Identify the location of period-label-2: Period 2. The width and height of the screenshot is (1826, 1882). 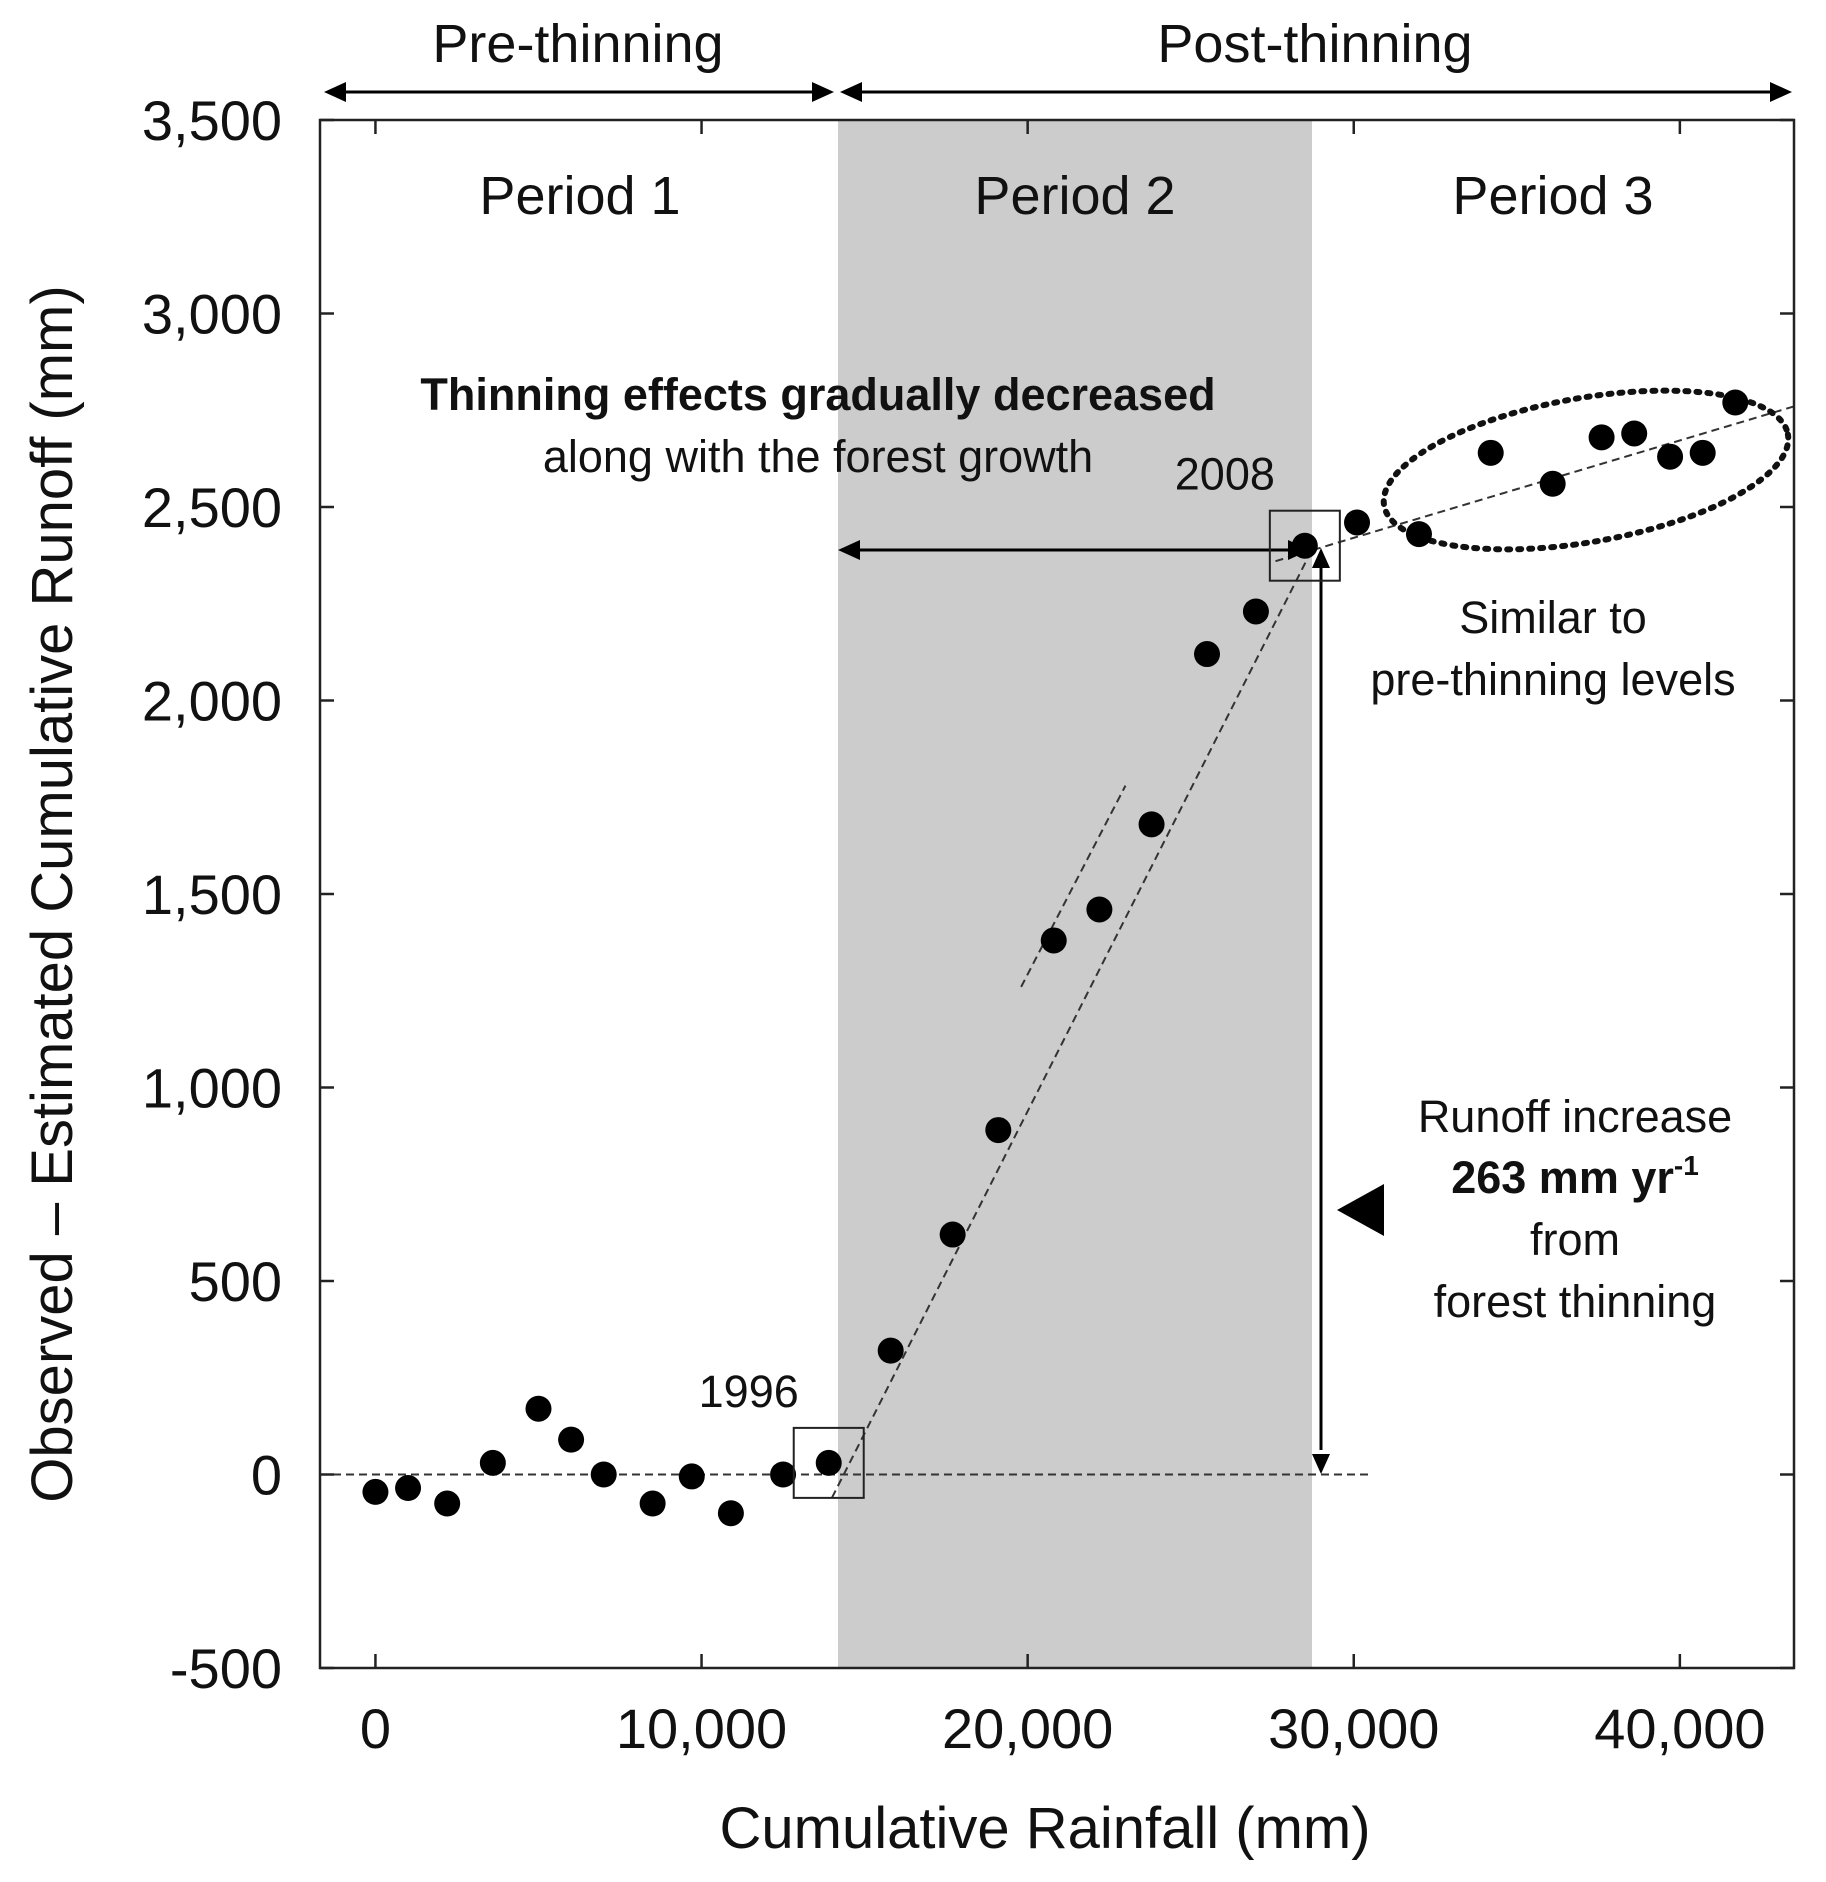
(1074, 196).